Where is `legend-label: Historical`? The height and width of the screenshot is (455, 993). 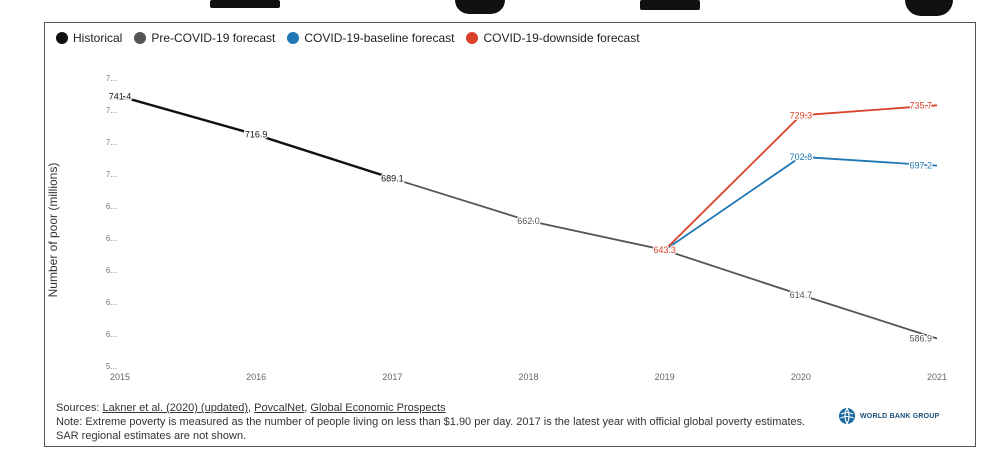
legend-label: Historical is located at coordinates (98, 38).